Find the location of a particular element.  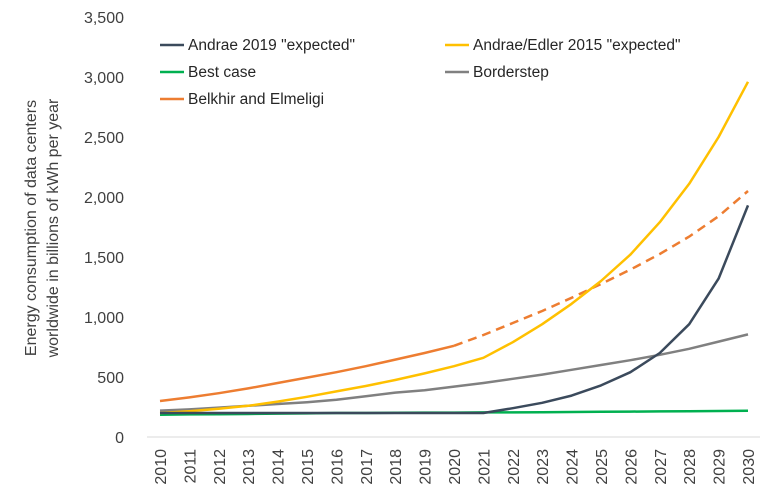

x-tick-label: 2013 is located at coordinates (249, 467).